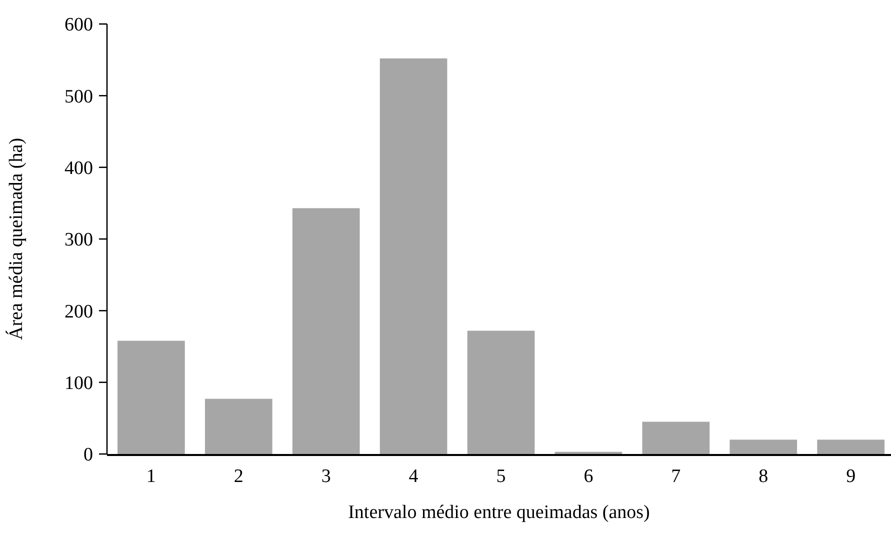 The image size is (891, 535). I want to click on x-tick-label: 2, so click(239, 476).